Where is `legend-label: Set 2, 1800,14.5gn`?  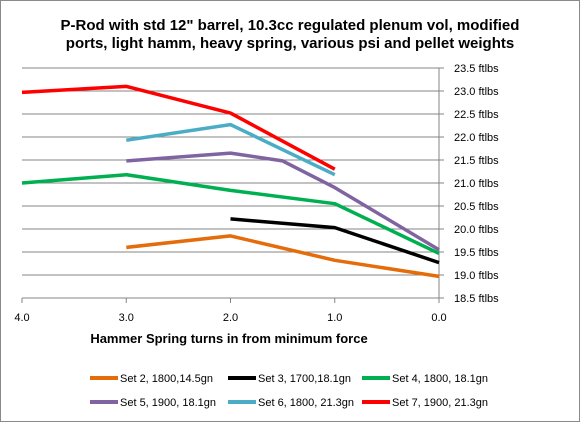
legend-label: Set 2, 1800,14.5gn is located at coordinates (166, 379).